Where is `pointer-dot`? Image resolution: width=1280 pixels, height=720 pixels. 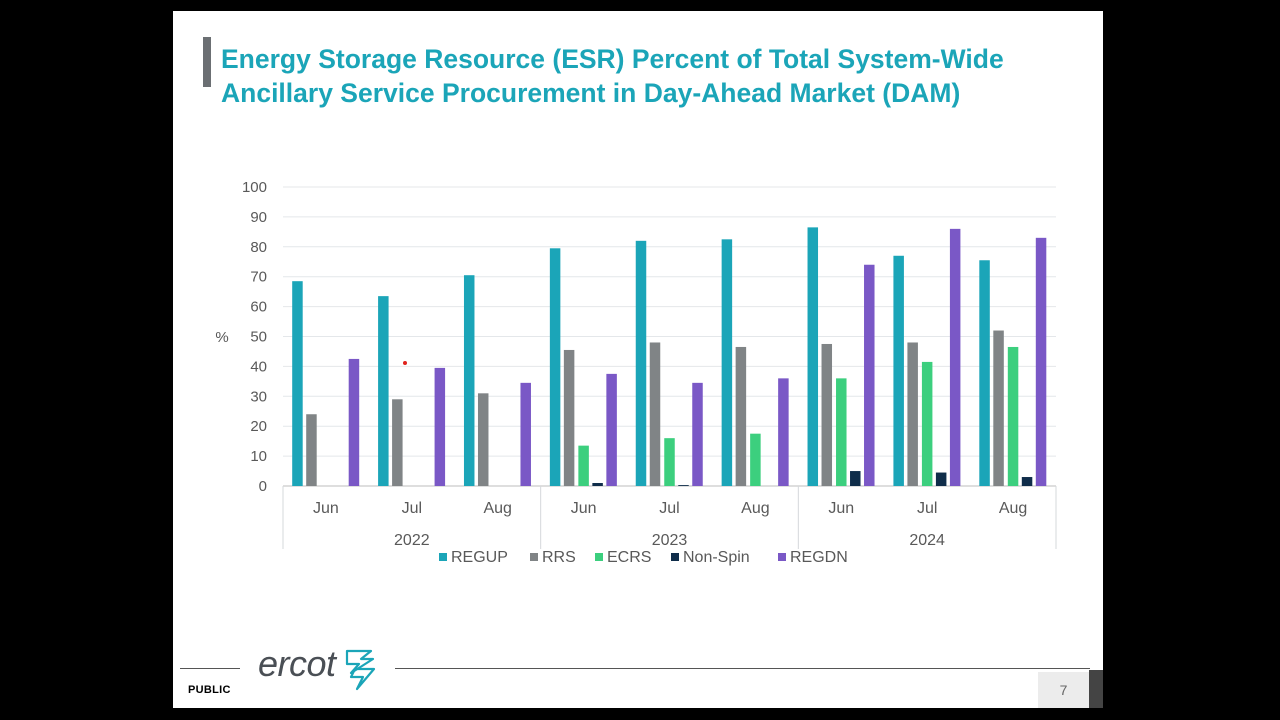 pointer-dot is located at coordinates (405, 363).